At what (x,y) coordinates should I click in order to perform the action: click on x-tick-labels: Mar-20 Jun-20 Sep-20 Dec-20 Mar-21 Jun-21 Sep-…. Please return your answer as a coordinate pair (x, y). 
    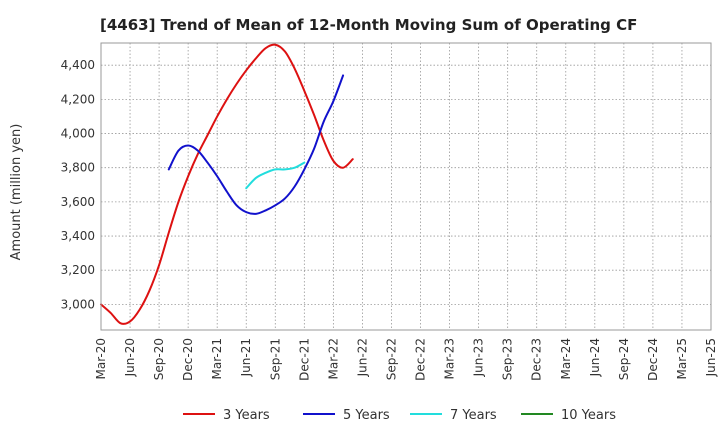
    Looking at the image, I should click on (406, 359).